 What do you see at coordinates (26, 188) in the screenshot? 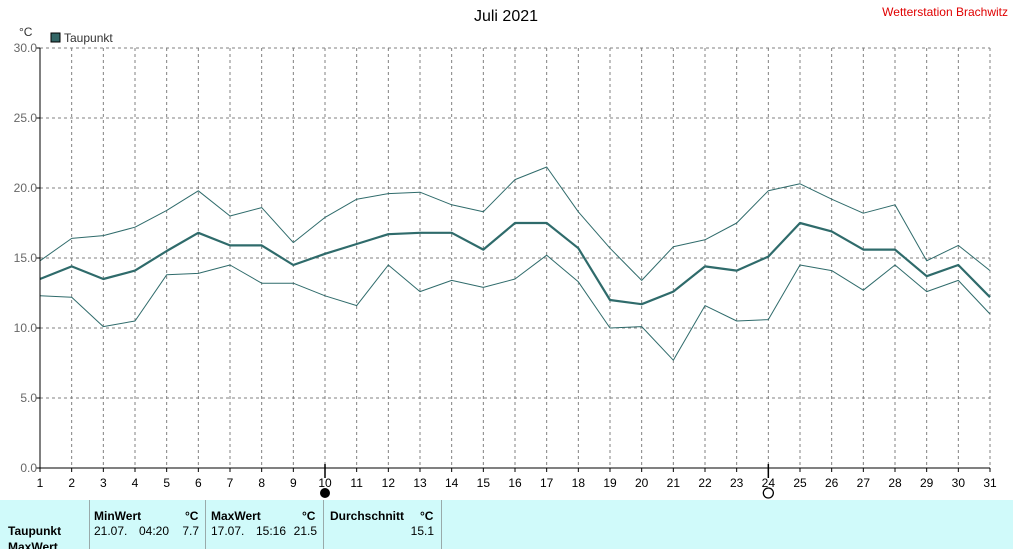
I see `y-tick-label: 20.0` at bounding box center [26, 188].